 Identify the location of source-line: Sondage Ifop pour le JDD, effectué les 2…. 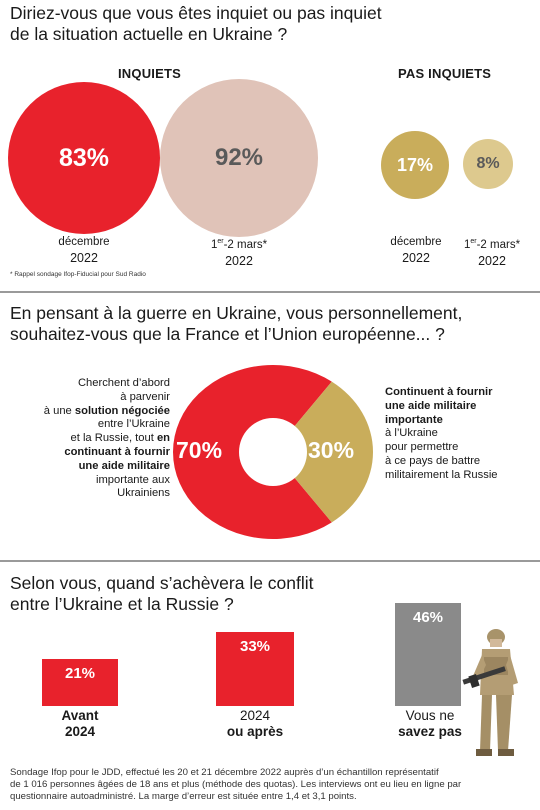
(224, 772).